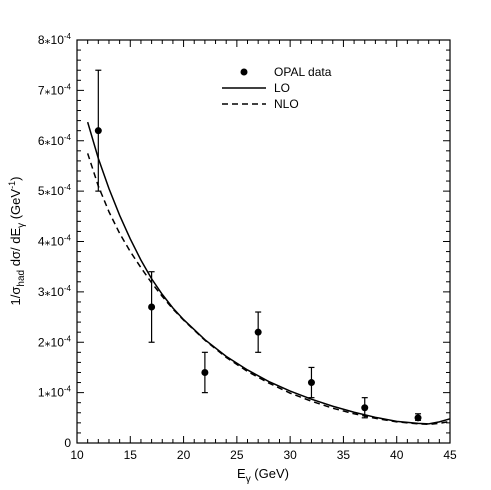 This screenshot has width=491, height=490. I want to click on x-tick-label: 30, so click(290, 455).